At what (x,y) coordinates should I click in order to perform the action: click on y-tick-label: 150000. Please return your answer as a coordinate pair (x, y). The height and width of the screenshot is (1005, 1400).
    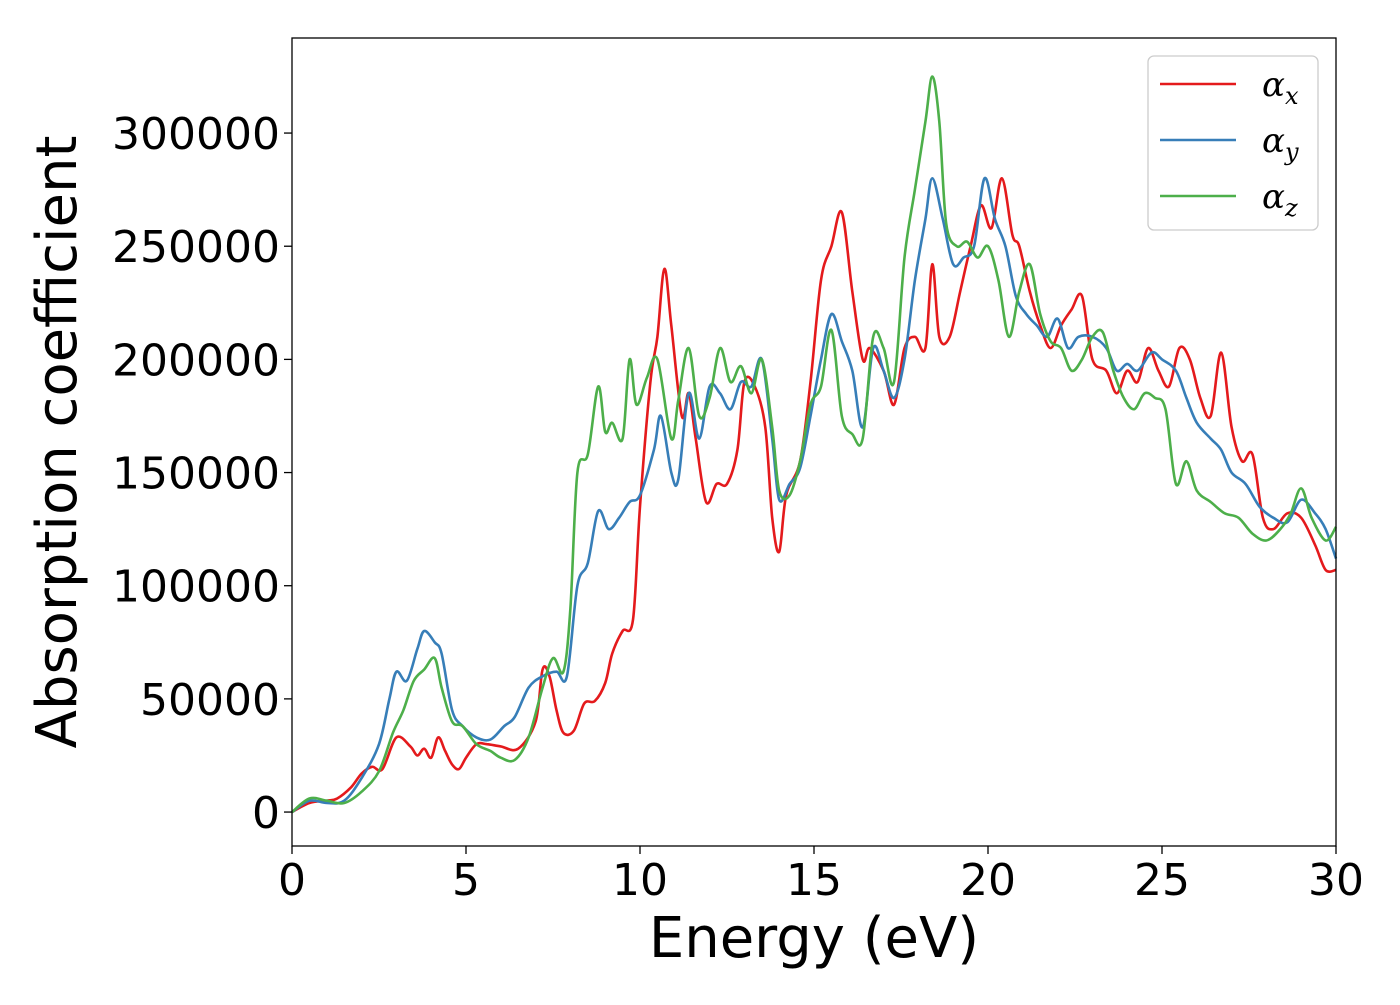
    Looking at the image, I should click on (196, 474).